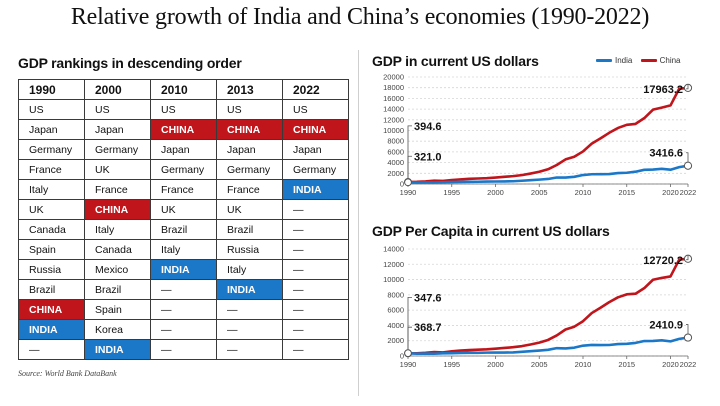 This screenshot has width=720, height=406. I want to click on table-row: UK CHINA UK UK —, so click(183, 209).